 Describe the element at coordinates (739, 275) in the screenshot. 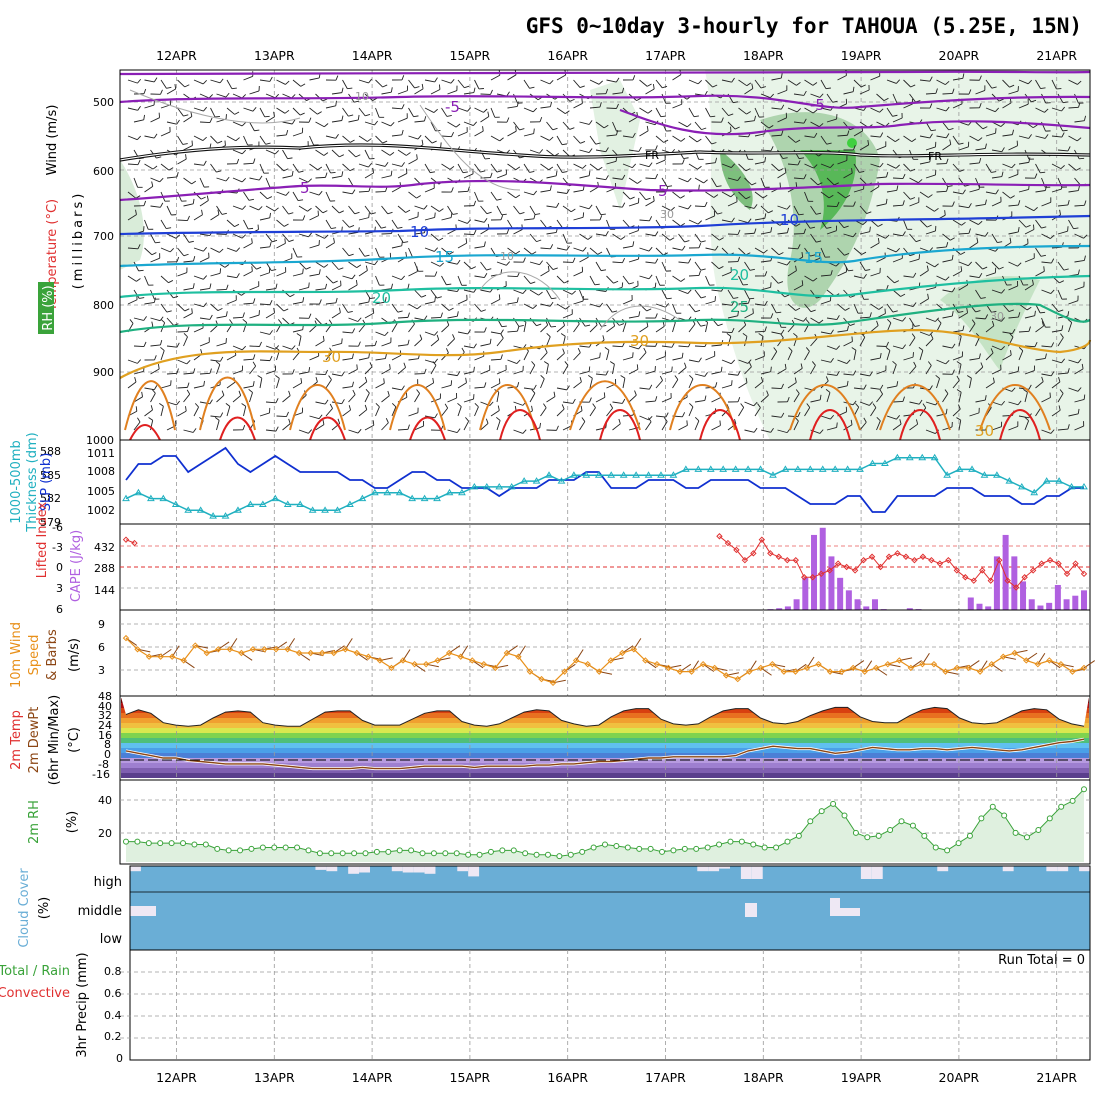

I see `contour-label: 20` at that location.